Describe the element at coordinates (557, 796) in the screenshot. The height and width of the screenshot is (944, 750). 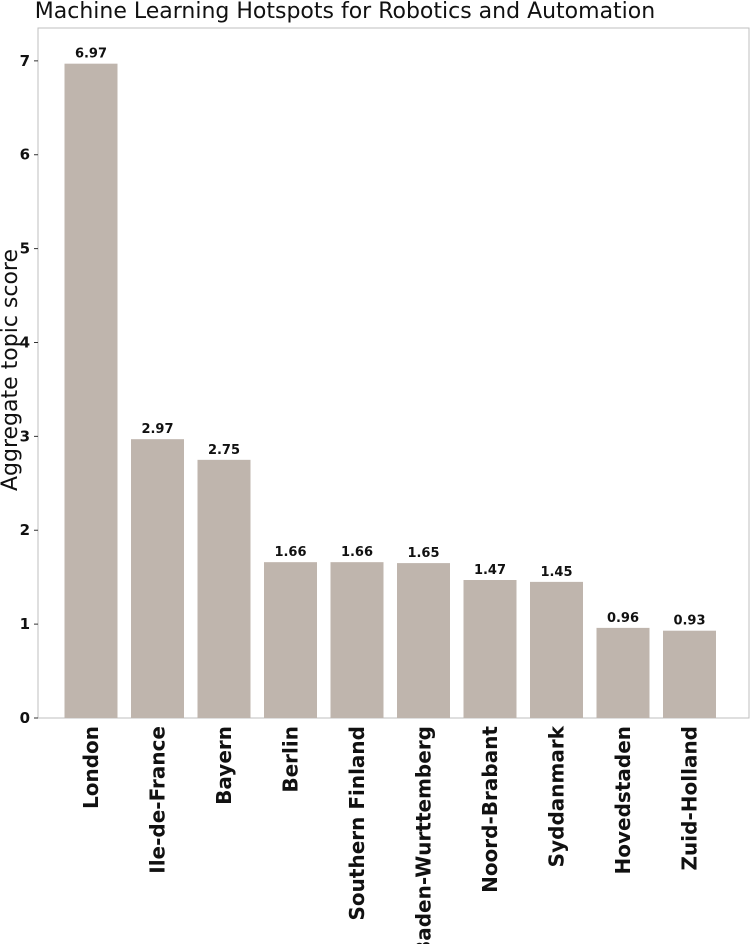
I see `x-tick-label: Syddanmark` at that location.